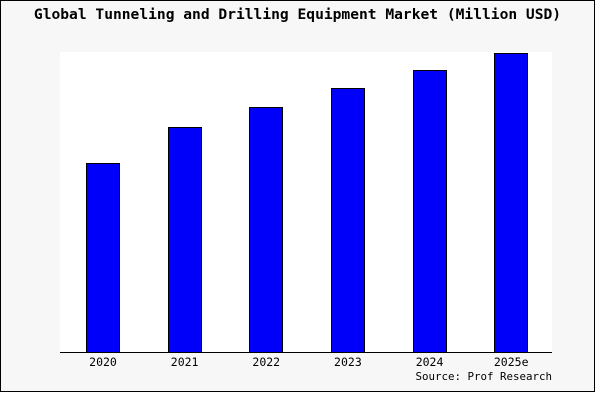 This screenshot has height=400, width=600. What do you see at coordinates (348, 362) in the screenshot?
I see `x-tick-label-2023: 2023` at bounding box center [348, 362].